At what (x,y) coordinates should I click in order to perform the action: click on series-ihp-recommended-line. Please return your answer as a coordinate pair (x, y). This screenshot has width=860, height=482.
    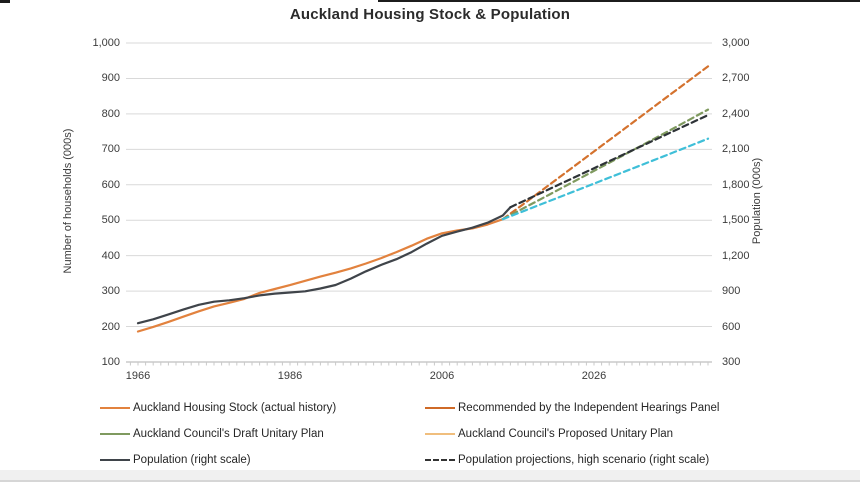
    Looking at the image, I should click on (605, 143).